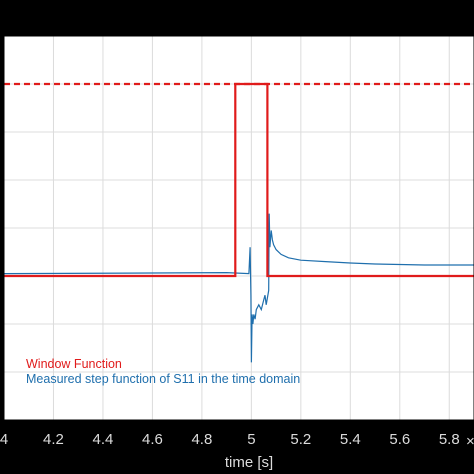 This screenshot has height=474, width=474. What do you see at coordinates (399, 439) in the screenshot?
I see `x-tick-label: 5.6` at bounding box center [399, 439].